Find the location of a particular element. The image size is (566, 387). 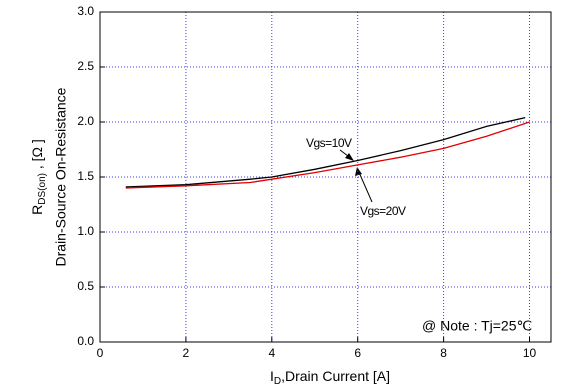

x-tick-label: 4 is located at coordinates (271, 353).